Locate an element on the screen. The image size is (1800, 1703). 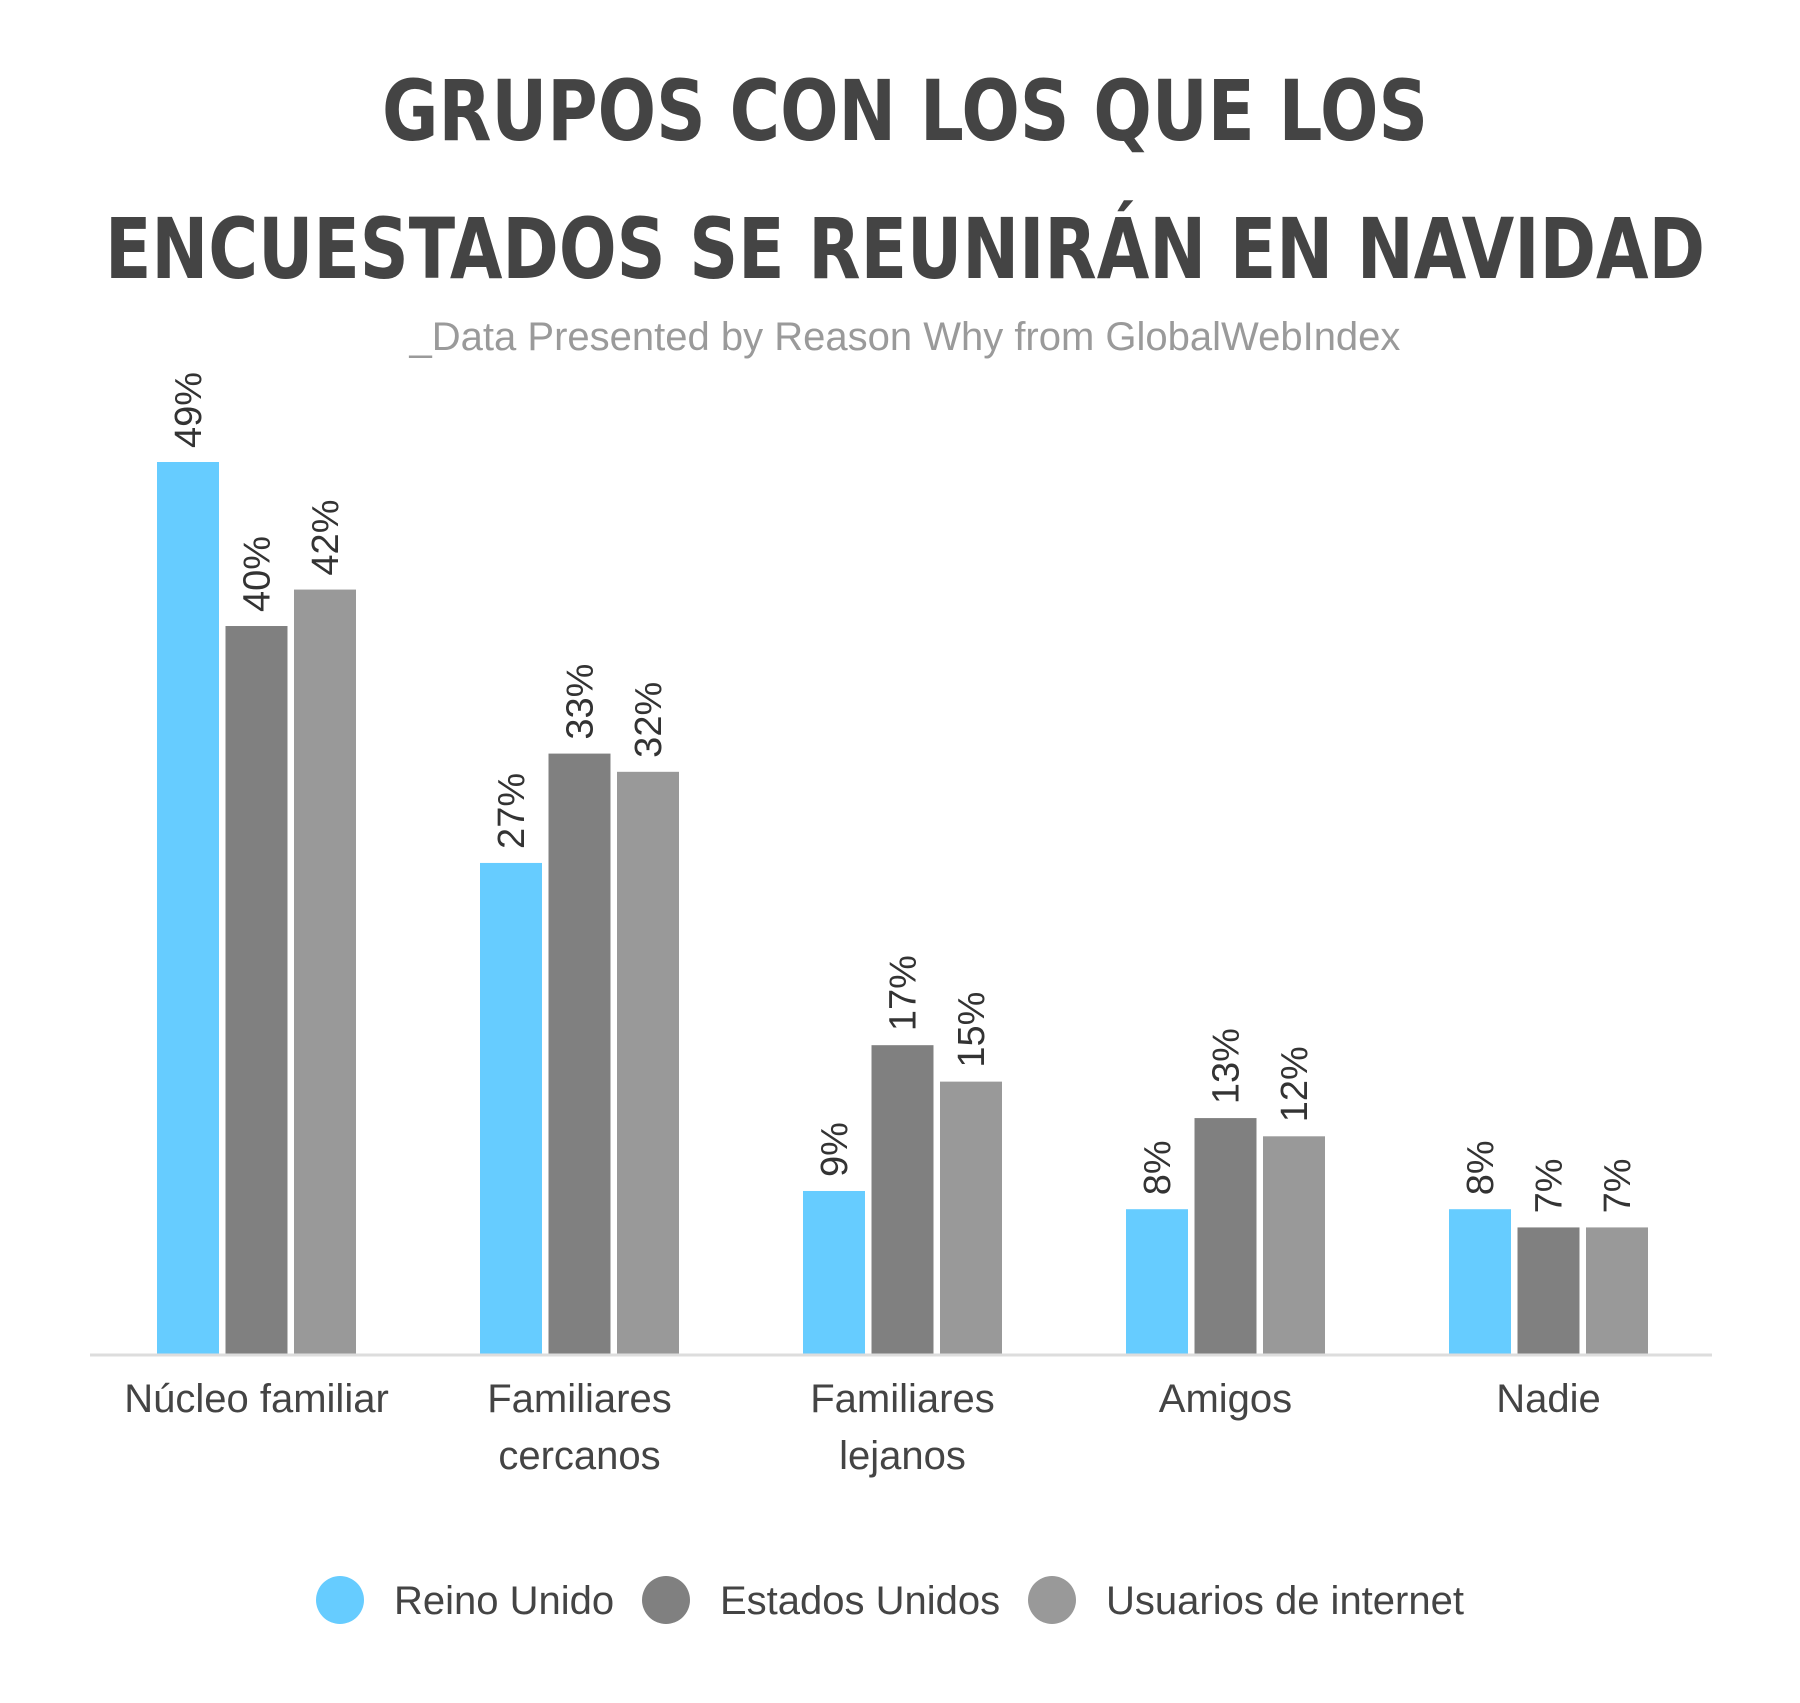
data-label-3-3: 15% is located at coordinates (972, 1030).